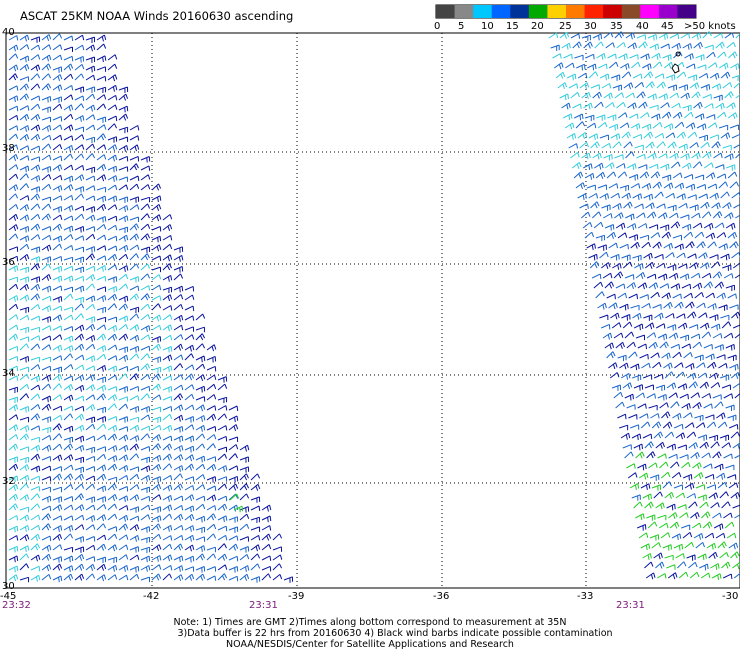 Image resolution: width=740 pixels, height=650 pixels. I want to click on legend-label: 20, so click(537, 26).